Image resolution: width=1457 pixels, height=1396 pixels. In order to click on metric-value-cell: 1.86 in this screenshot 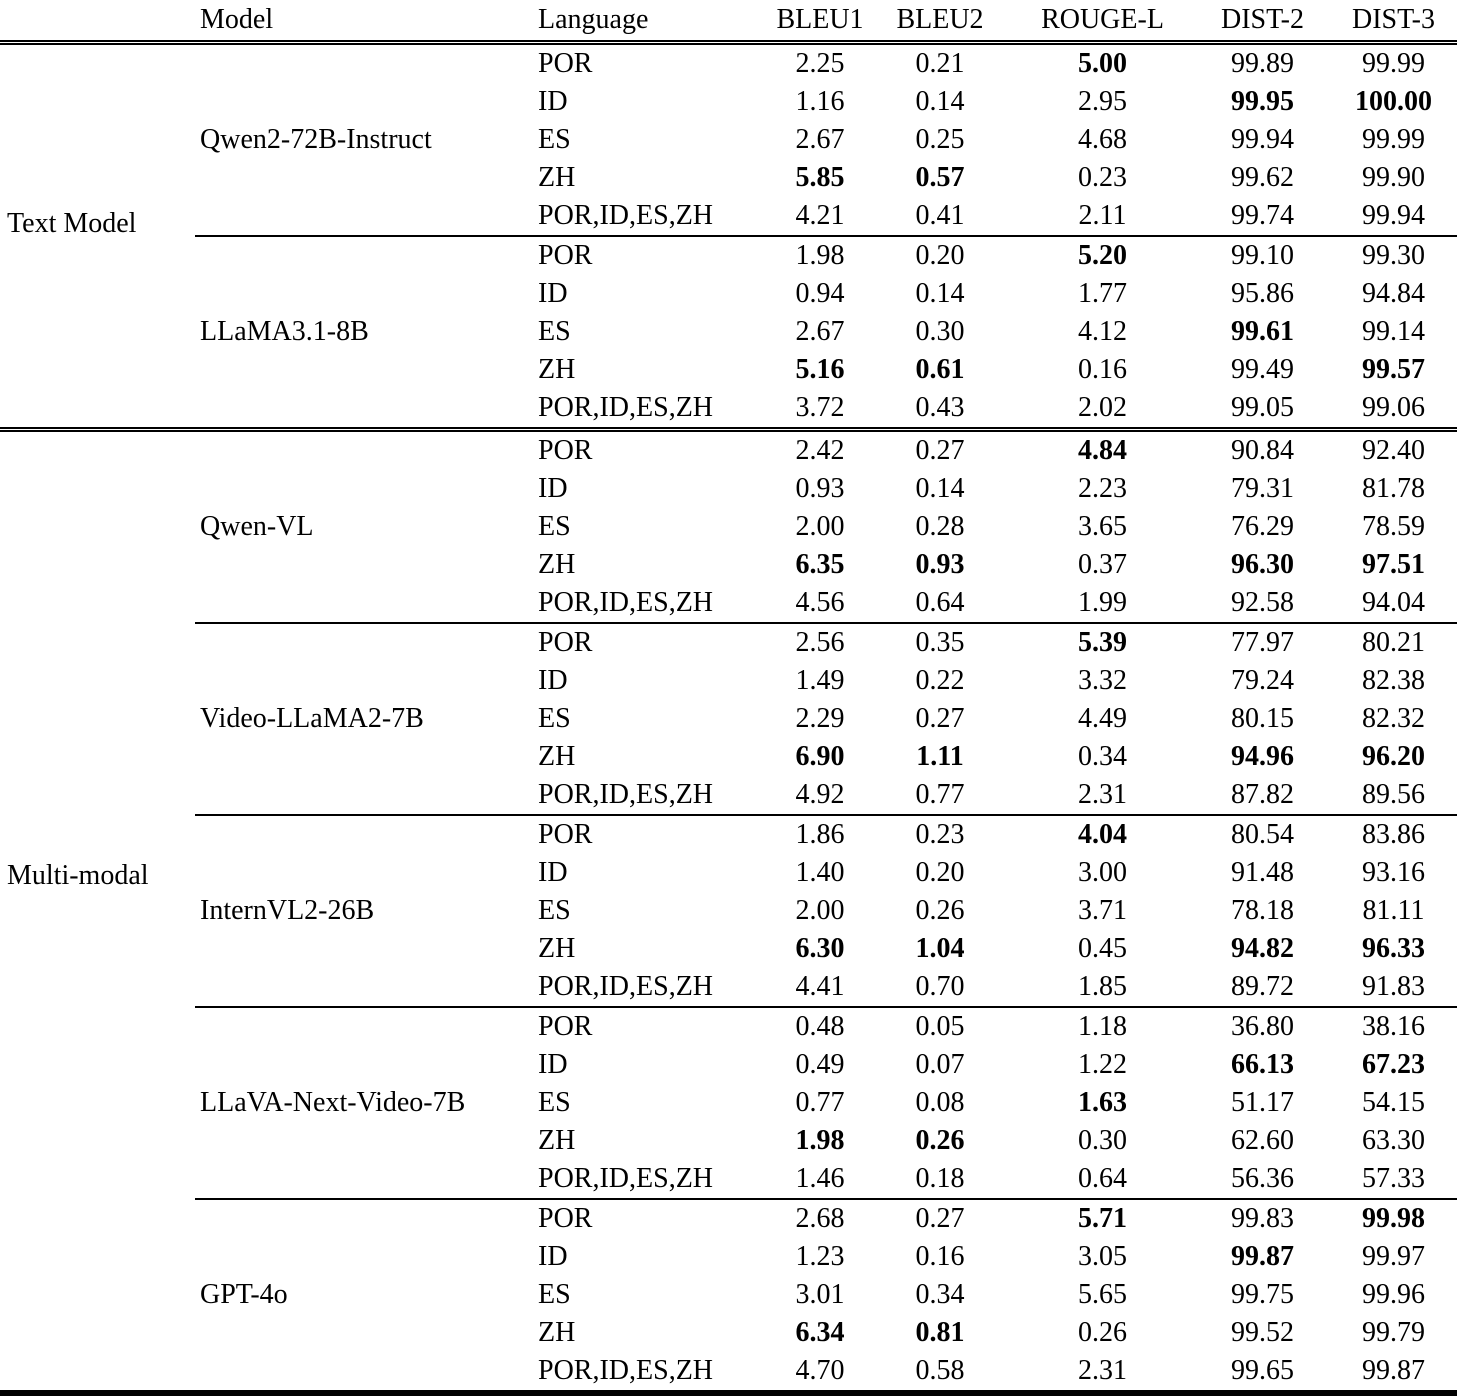, I will do `click(820, 834)`.